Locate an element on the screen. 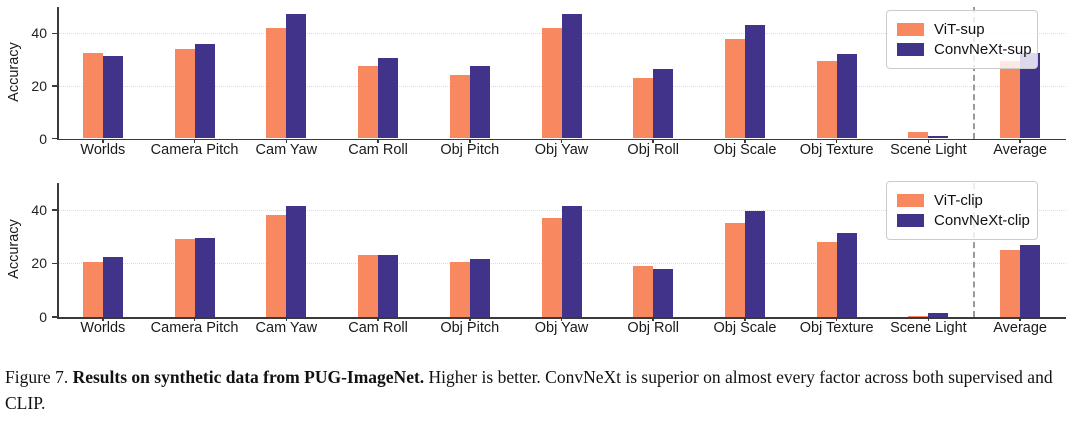 This screenshot has height=422, width=1080. bar-convnext-sup-scene-light is located at coordinates (938, 137).